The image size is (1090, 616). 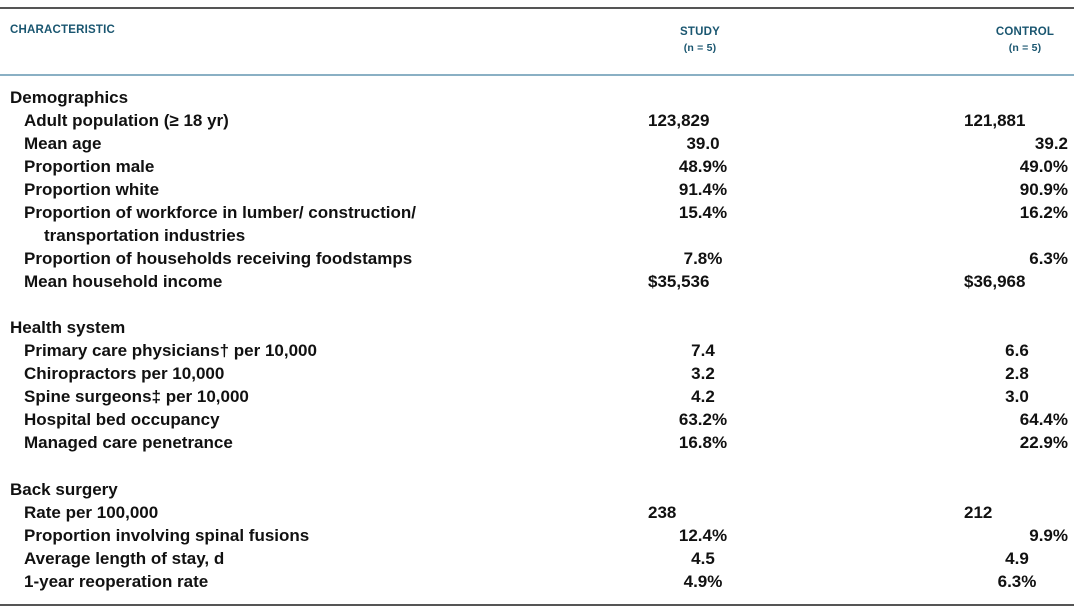 I want to click on row-label: Proportion involving spinal fusions, so click(x=167, y=535).